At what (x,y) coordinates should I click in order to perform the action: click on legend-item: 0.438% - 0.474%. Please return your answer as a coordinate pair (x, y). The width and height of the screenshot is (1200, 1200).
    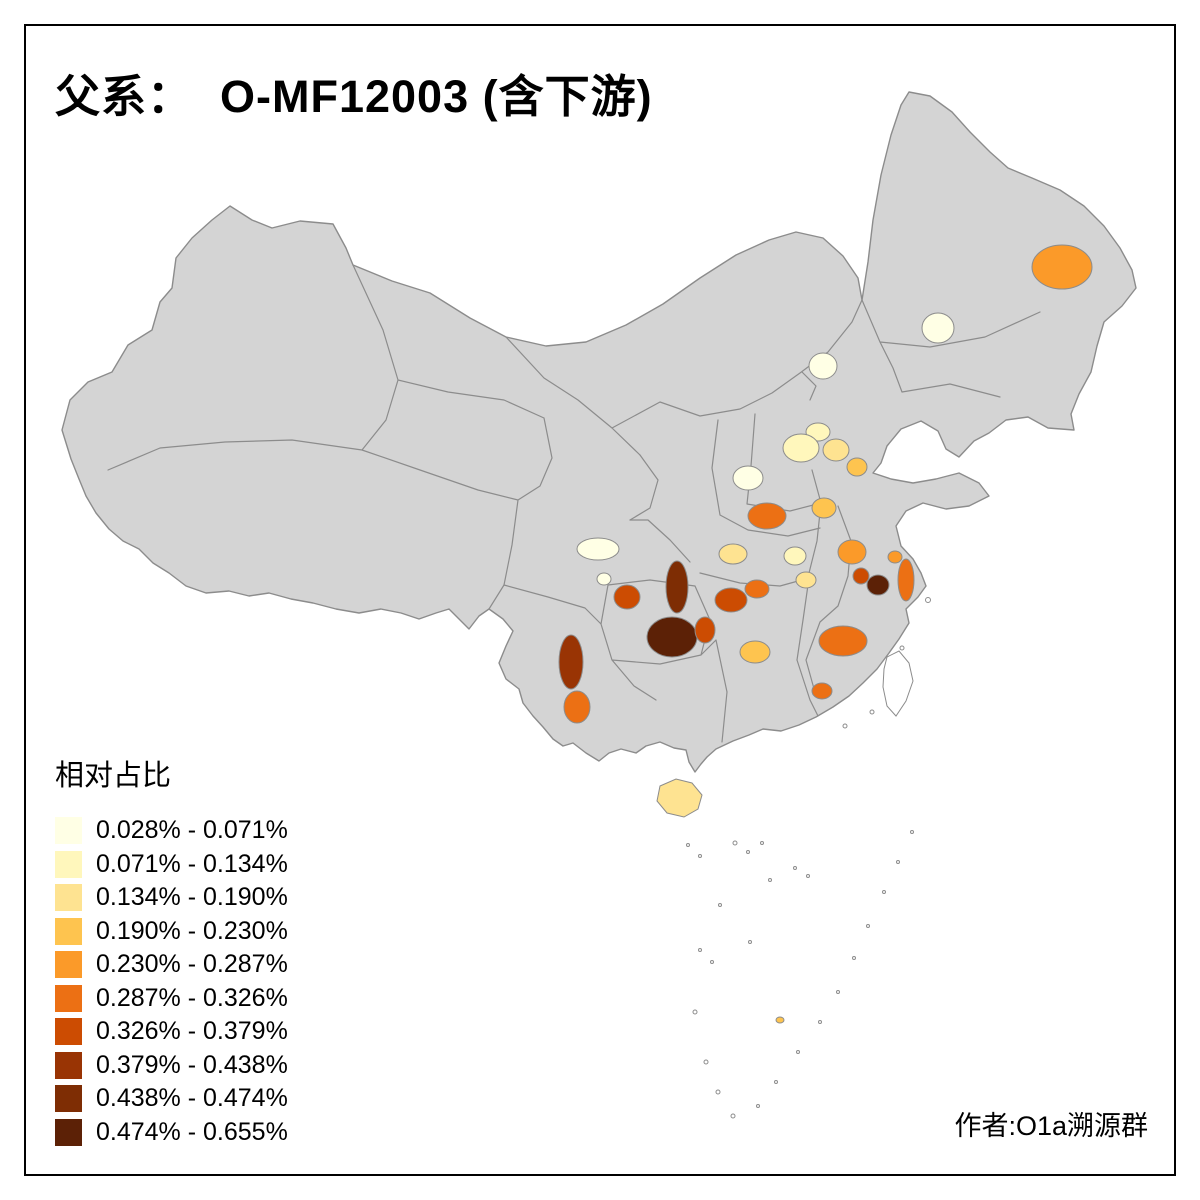
    Looking at the image, I should click on (171, 1099).